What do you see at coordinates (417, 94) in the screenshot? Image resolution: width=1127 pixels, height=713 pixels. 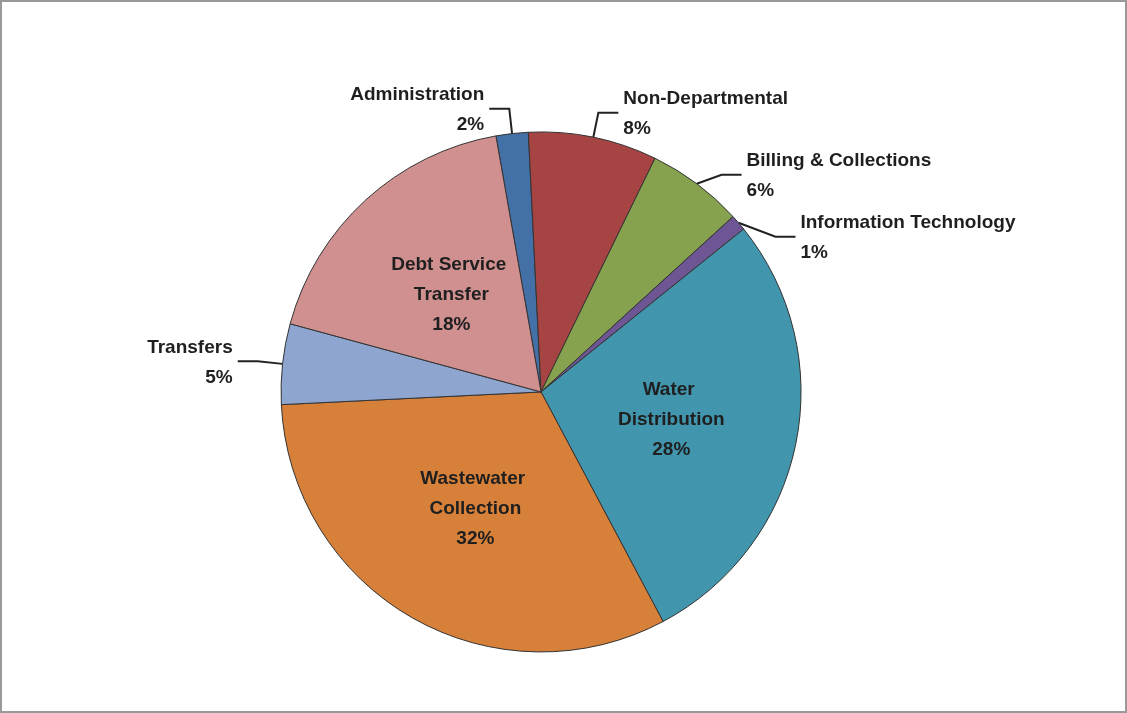 I see `slice-label: Administration` at bounding box center [417, 94].